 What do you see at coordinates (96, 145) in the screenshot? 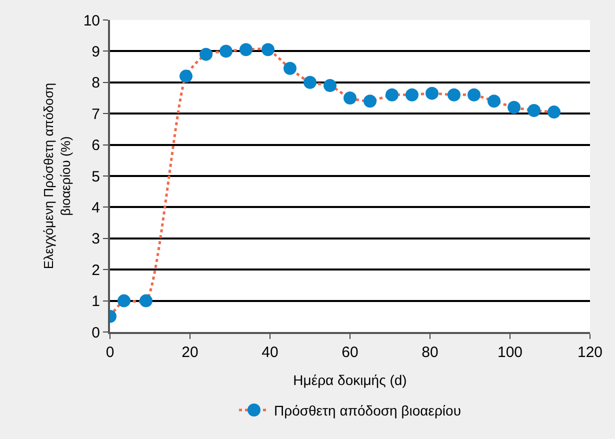
I see `y-tick-label: 6` at bounding box center [96, 145].